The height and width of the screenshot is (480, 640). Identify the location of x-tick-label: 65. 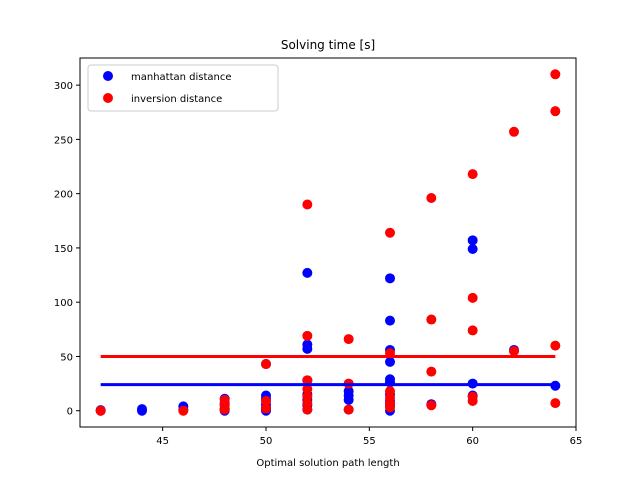
(576, 441).